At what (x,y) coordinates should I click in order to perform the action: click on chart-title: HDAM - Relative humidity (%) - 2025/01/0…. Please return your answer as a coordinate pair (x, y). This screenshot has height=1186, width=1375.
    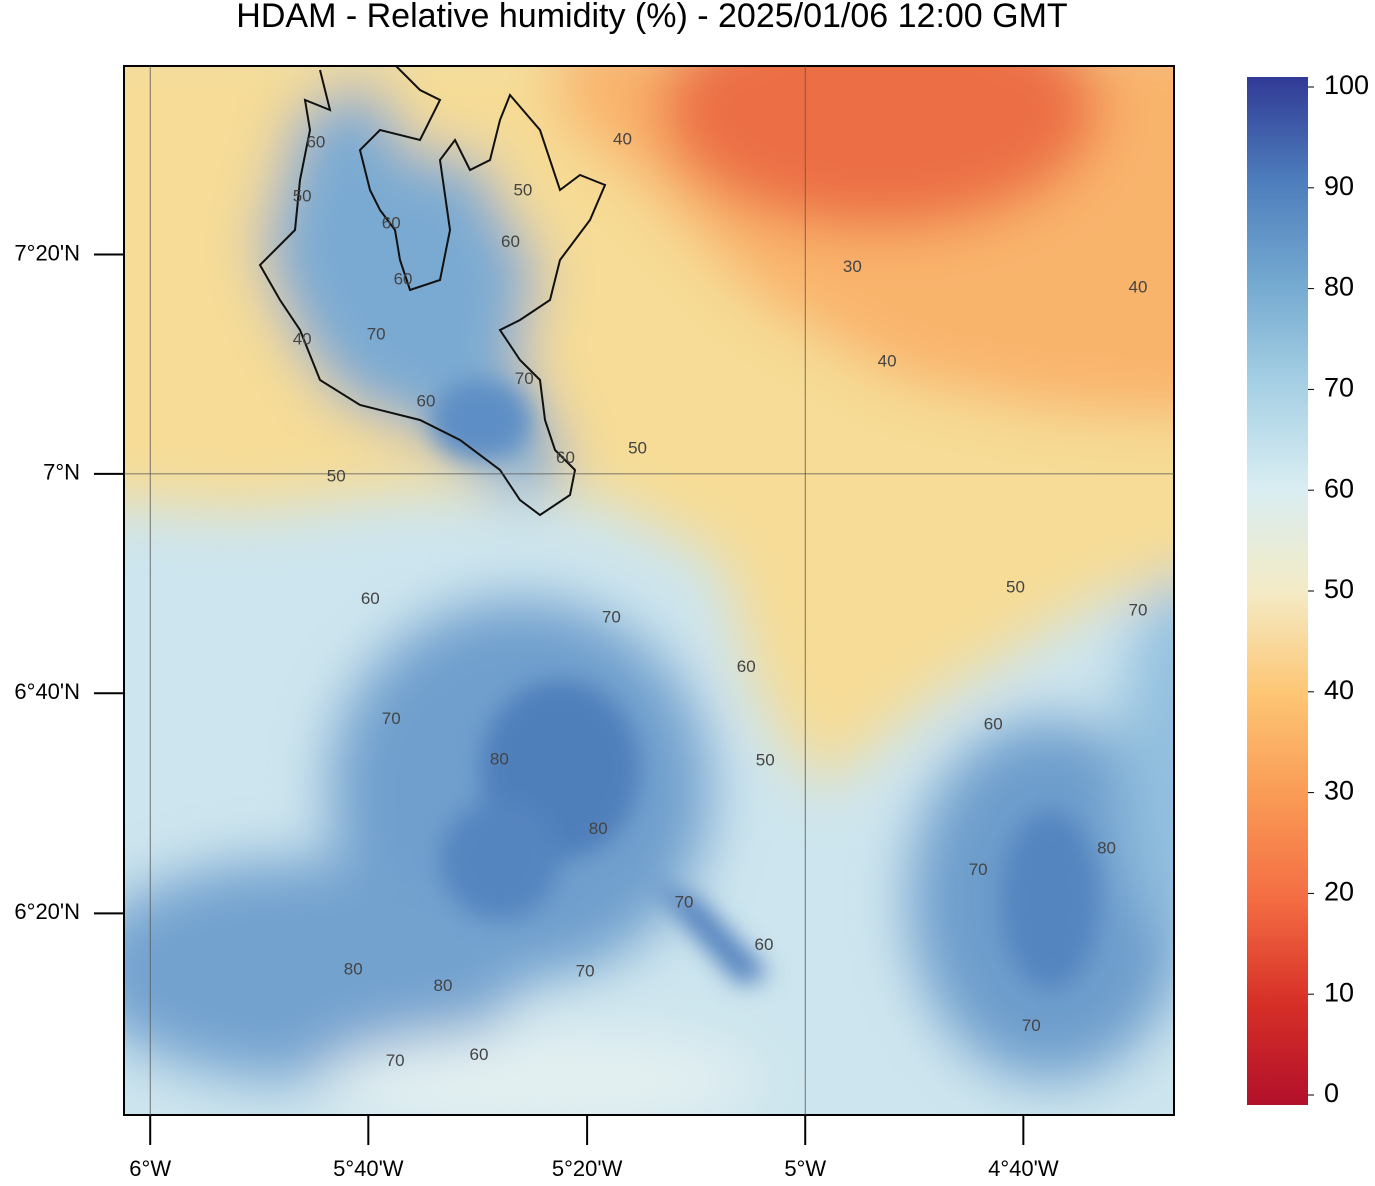
    Looking at the image, I should click on (651, 17).